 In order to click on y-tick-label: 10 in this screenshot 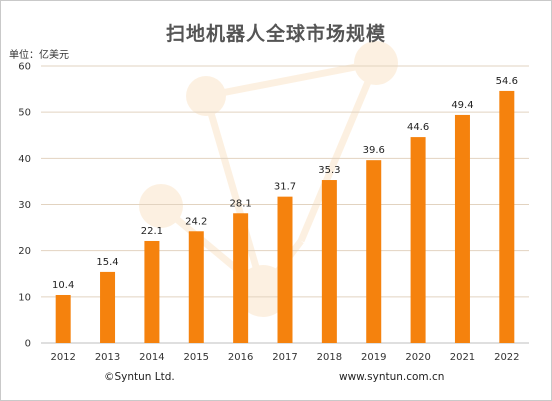, I will do `click(24, 297)`.